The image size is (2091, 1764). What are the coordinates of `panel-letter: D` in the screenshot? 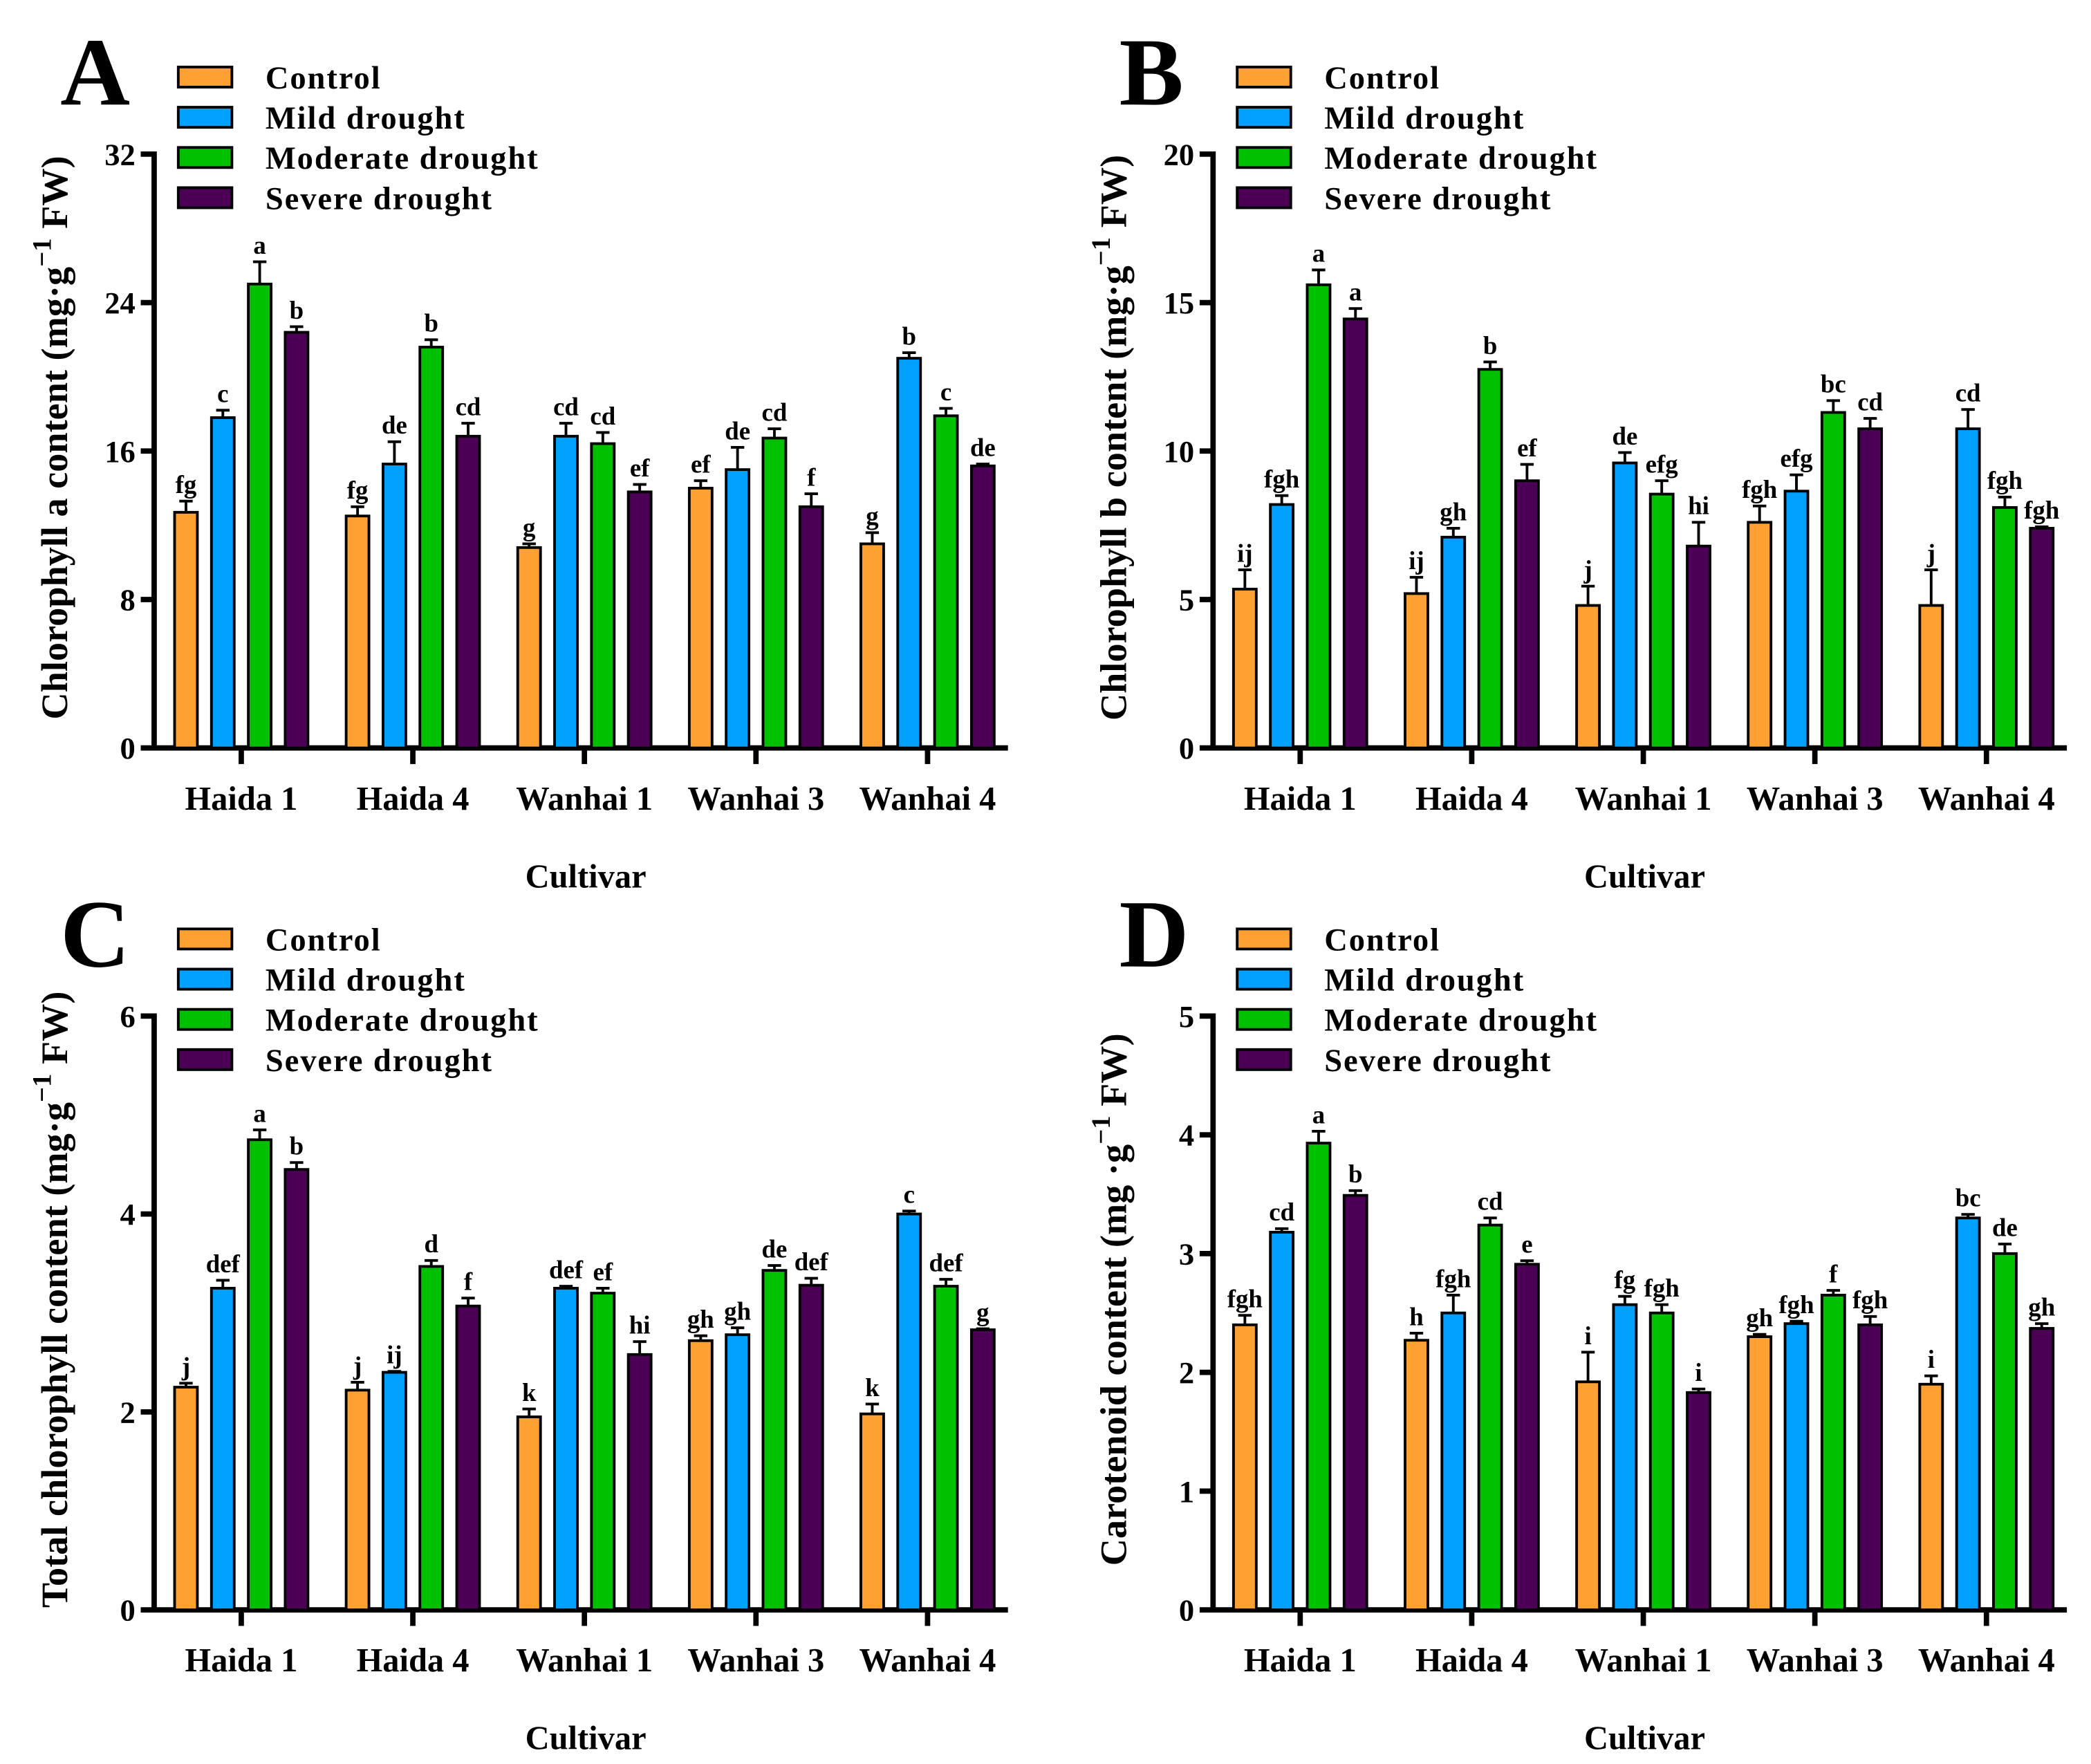 It's located at (1154, 935).